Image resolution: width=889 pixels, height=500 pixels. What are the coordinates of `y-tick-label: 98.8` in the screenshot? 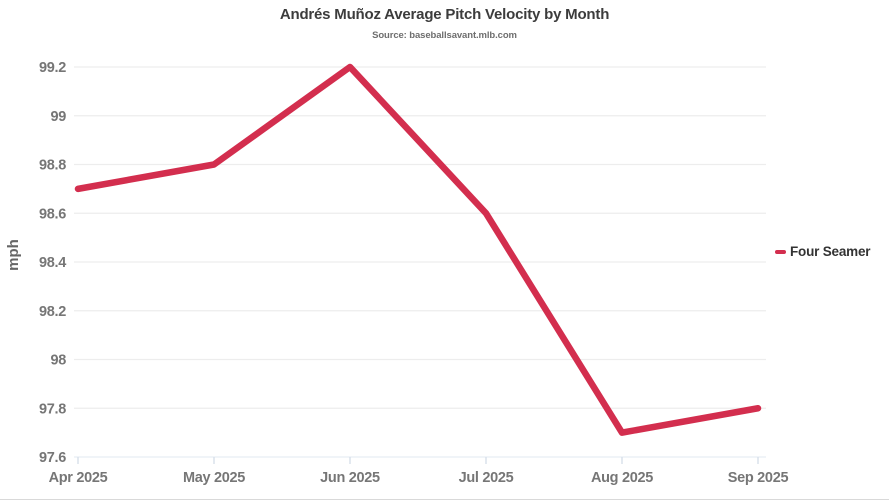 It's located at (52, 166).